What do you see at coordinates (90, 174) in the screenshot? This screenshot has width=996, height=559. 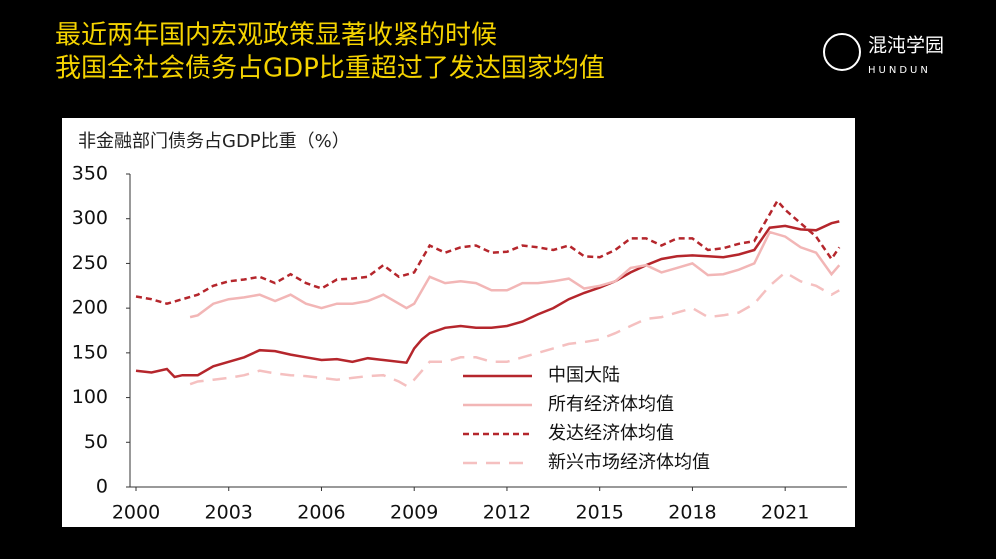 I see `y-tick-label: 350` at bounding box center [90, 174].